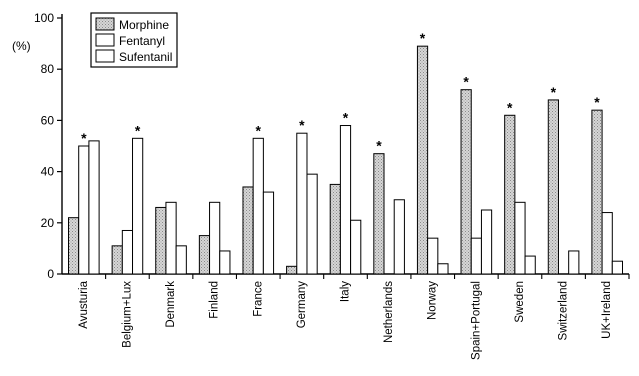  I want to click on category-label: Spain+Portugal, so click(476, 320).